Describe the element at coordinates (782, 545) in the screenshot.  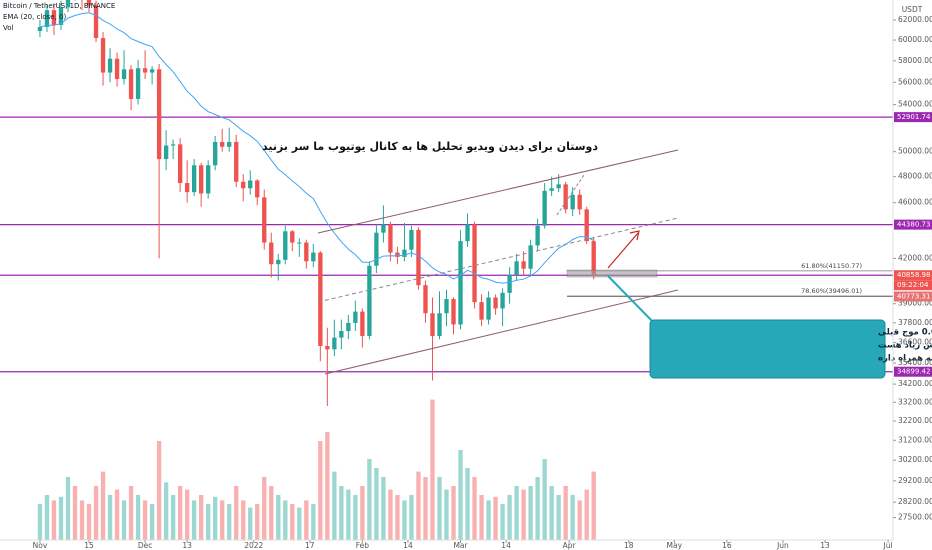
I see `x-tick-label: Jun` at that location.